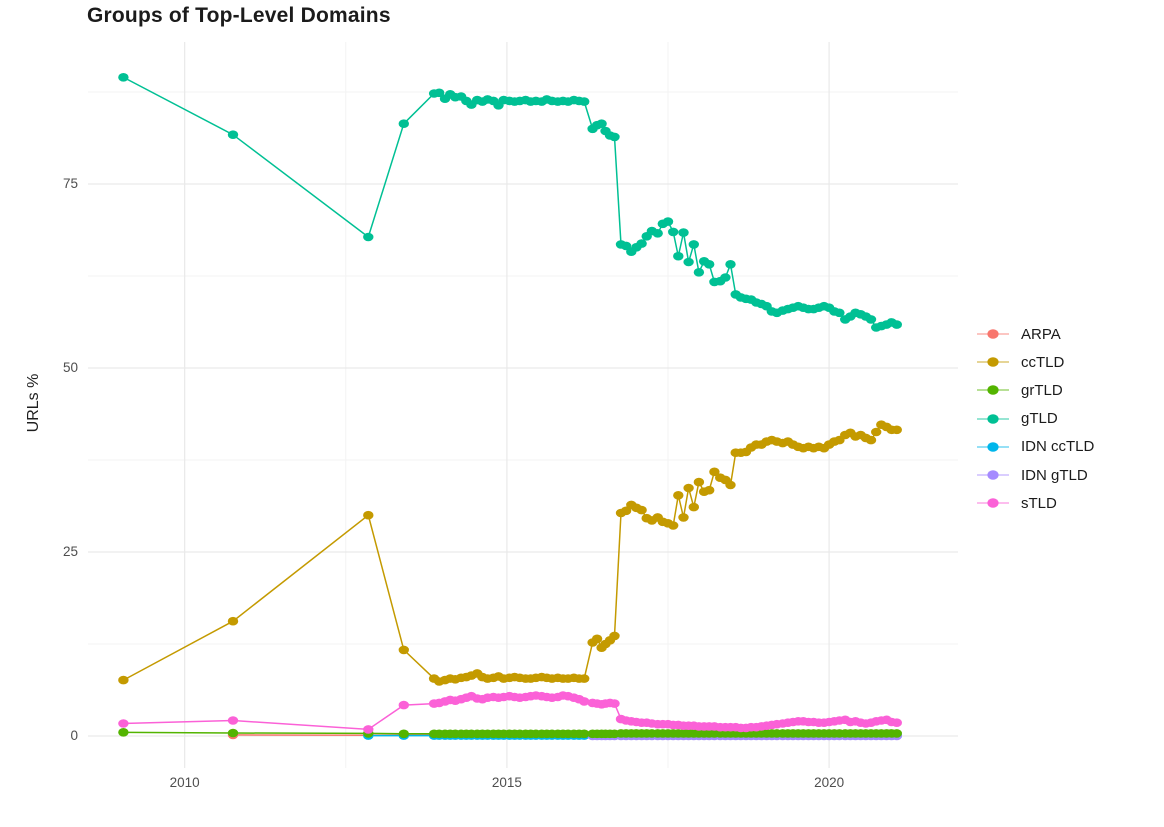 The height and width of the screenshot is (827, 1164). I want to click on legend-item-idn-cctld: IDN ccTLD, so click(1035, 447).